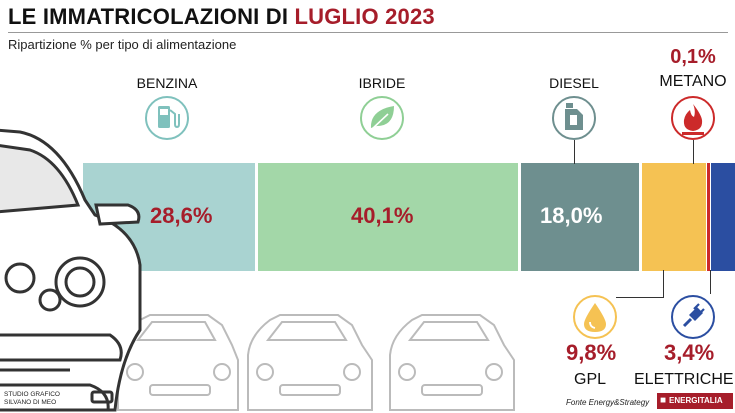 The height and width of the screenshot is (413, 735). What do you see at coordinates (30, 402) in the screenshot?
I see `credit-line-2: SILVANO DI MEO` at bounding box center [30, 402].